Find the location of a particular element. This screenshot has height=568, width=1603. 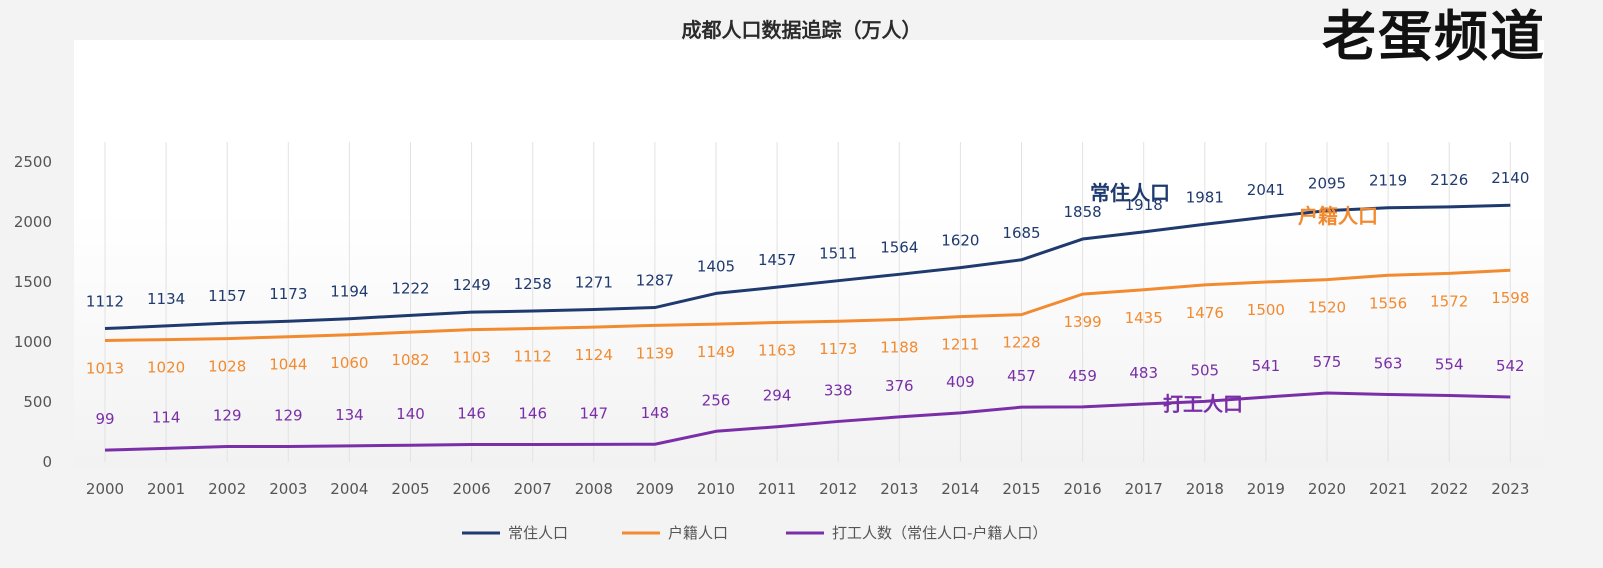

data-label: 1211 is located at coordinates (960, 345).